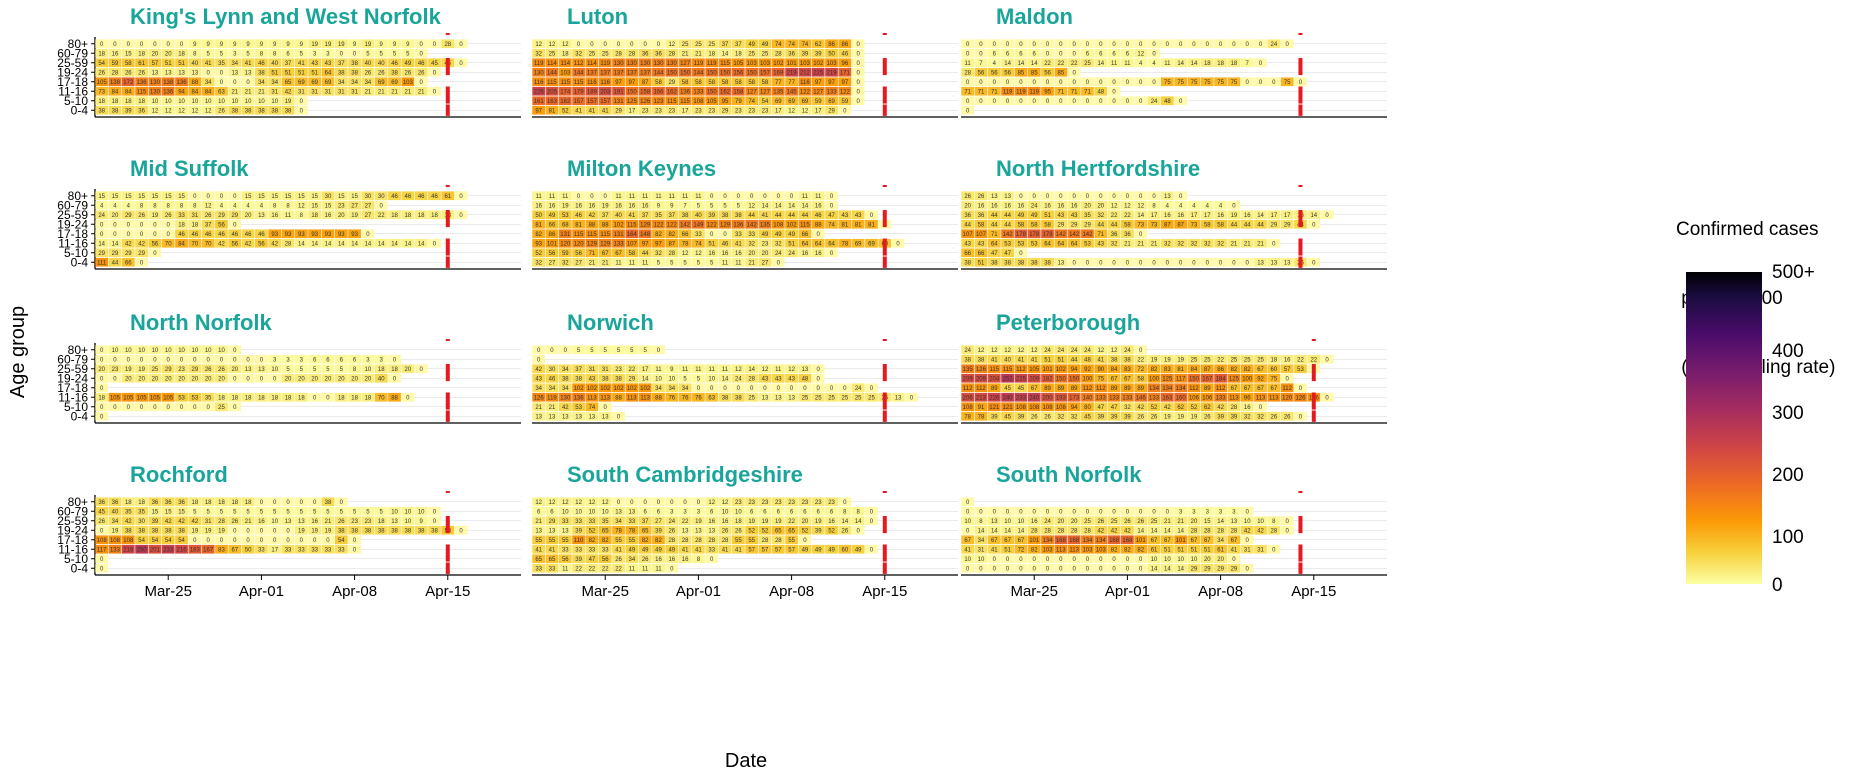 This screenshot has height=776, width=1872. What do you see at coordinates (1061, 74) in the screenshot?
I see `cell-value: 85` at bounding box center [1061, 74].